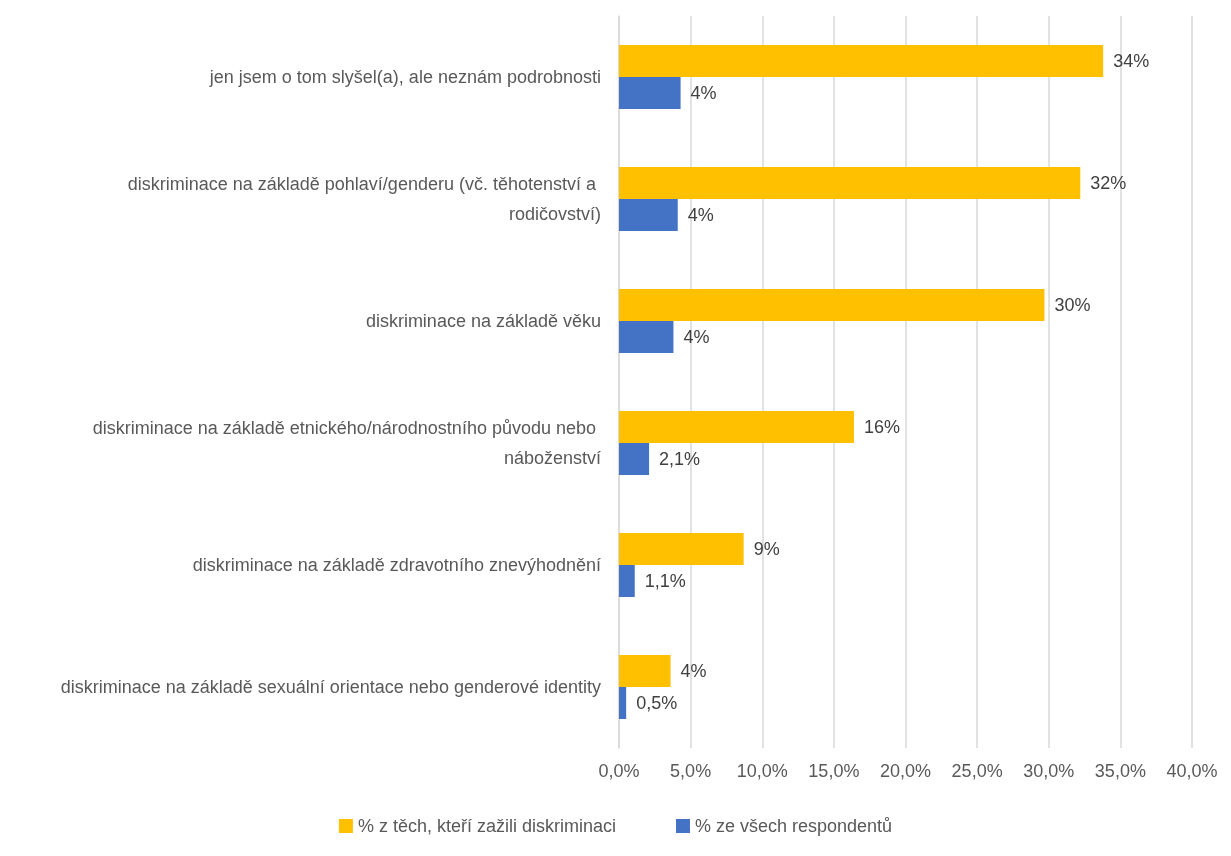 This screenshot has width=1231, height=856. Describe the element at coordinates (483, 321) in the screenshot. I see `y-tick-label: diskriminace na základě věku` at that location.